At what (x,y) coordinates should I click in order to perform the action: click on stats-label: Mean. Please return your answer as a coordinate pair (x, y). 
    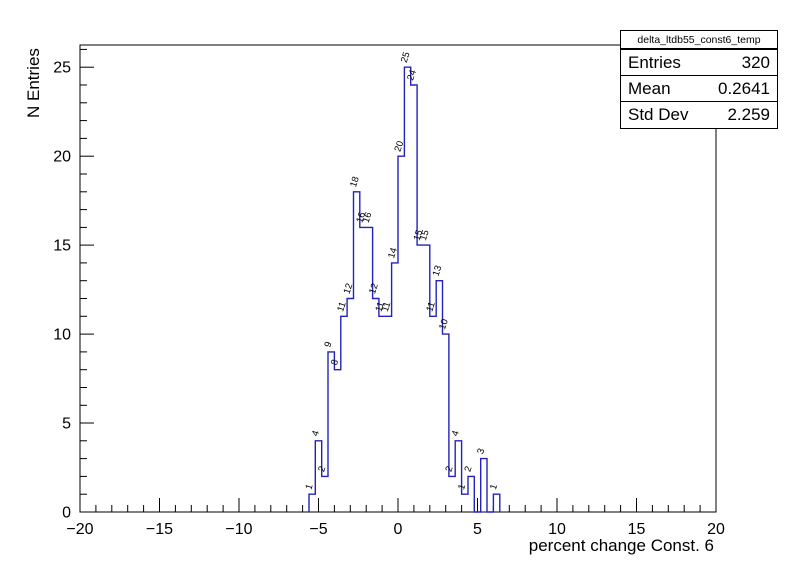
    Looking at the image, I should click on (649, 88).